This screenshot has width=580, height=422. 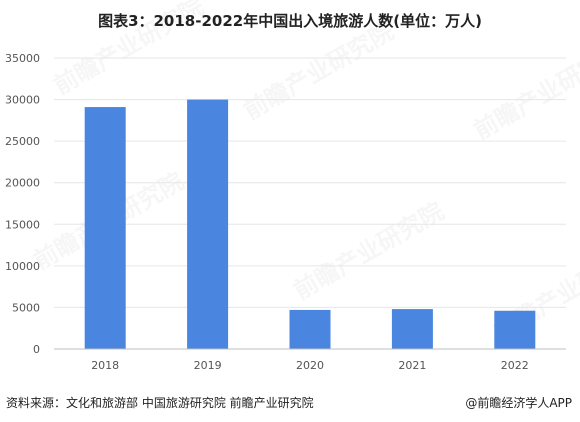 What do you see at coordinates (22, 183) in the screenshot?
I see `y-tick-label: 20000` at bounding box center [22, 183].